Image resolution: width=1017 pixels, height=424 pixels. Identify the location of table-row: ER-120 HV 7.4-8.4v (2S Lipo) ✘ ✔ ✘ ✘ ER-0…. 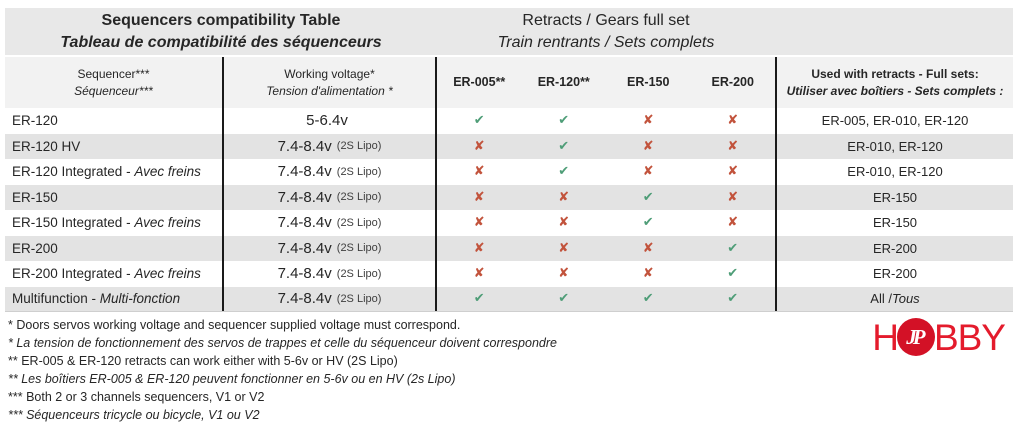
(509, 146).